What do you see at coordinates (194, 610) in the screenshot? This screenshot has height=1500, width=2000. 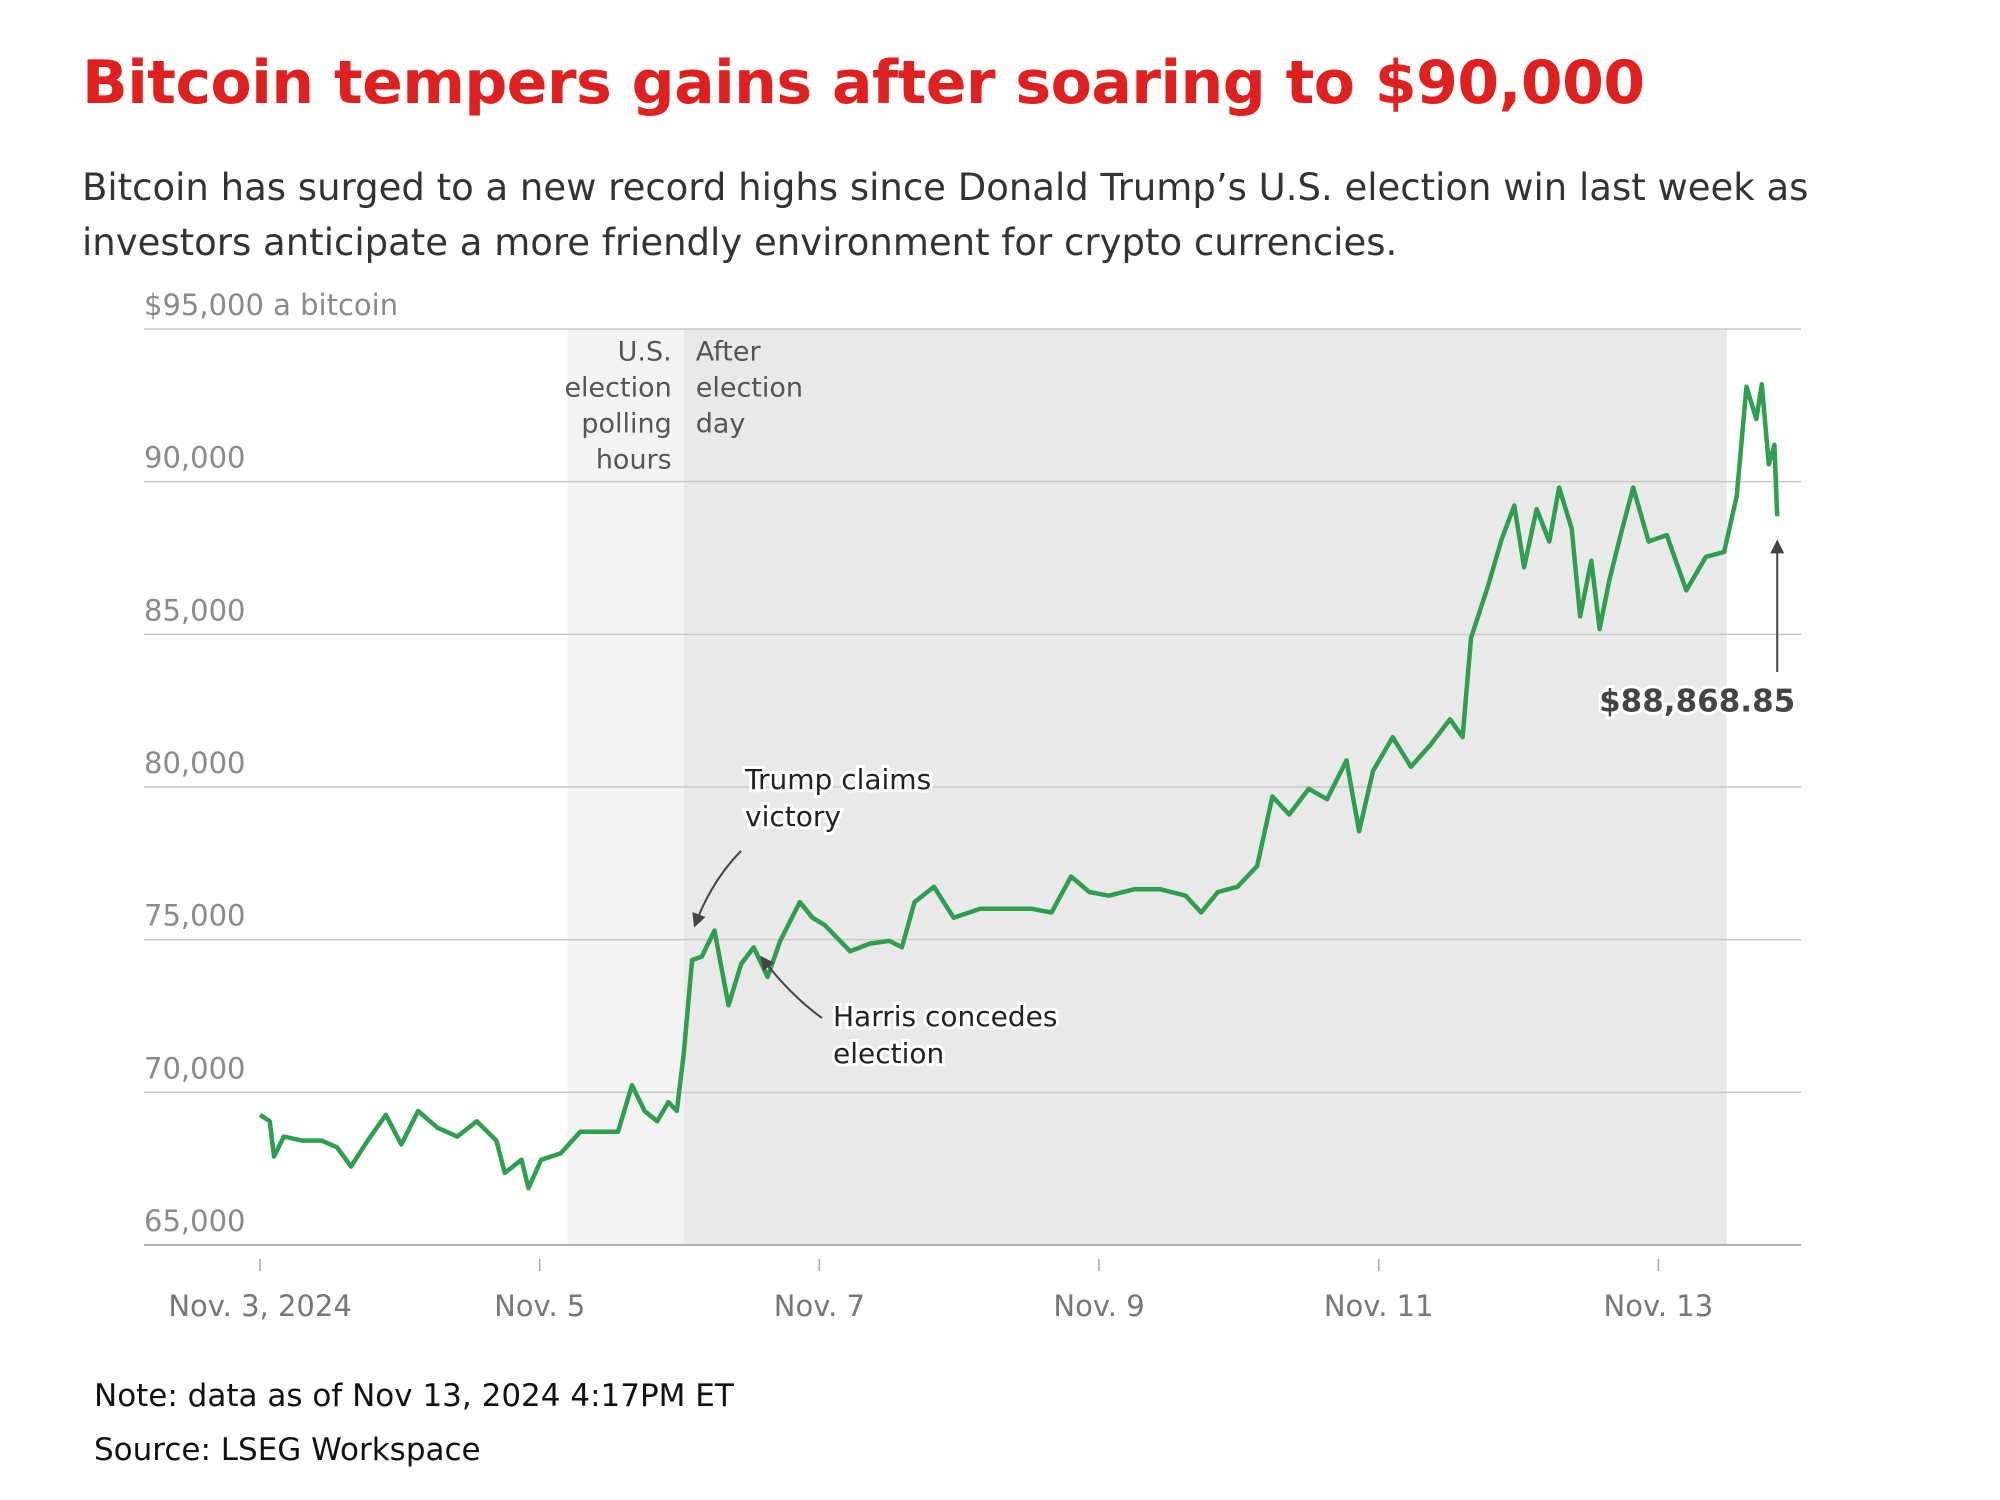 I see `y-tick-label: 85,000` at bounding box center [194, 610].